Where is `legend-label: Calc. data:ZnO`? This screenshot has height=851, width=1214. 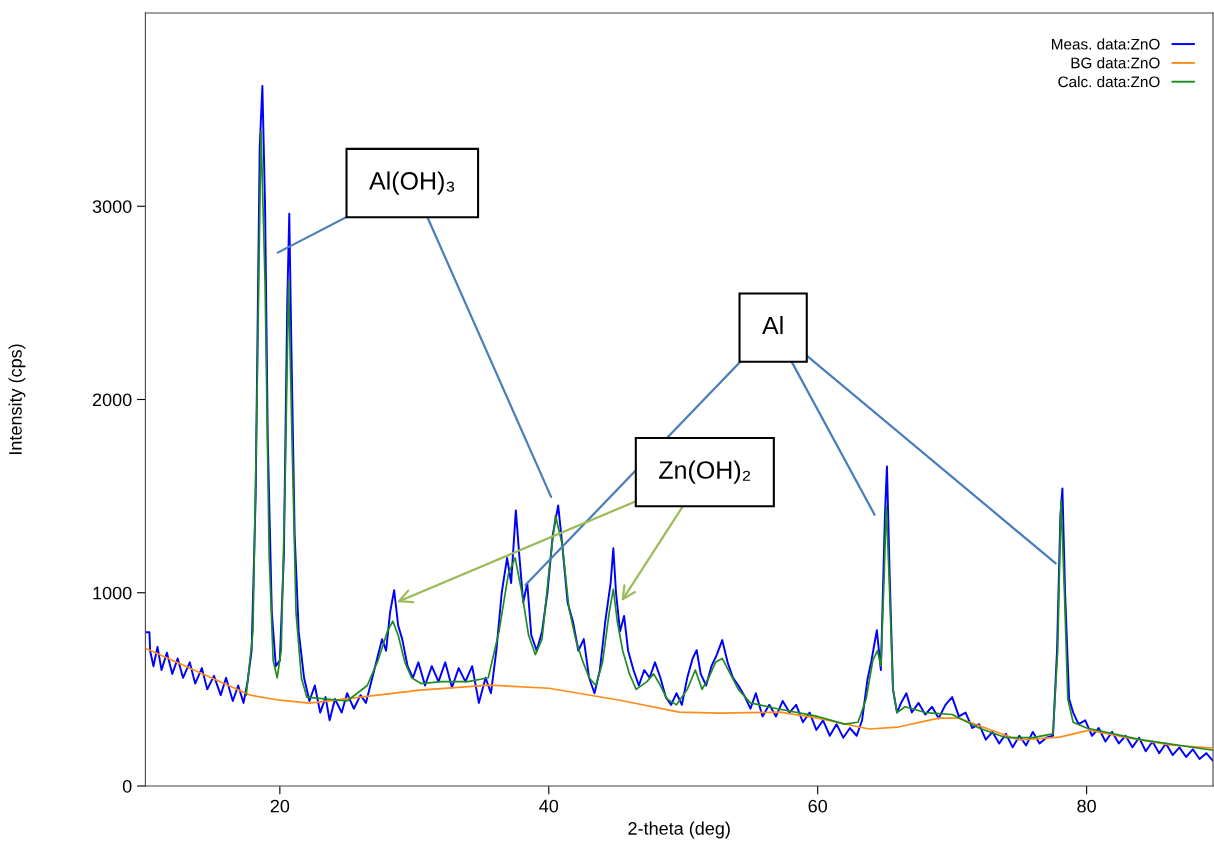 legend-label: Calc. data:ZnO is located at coordinates (1109, 82).